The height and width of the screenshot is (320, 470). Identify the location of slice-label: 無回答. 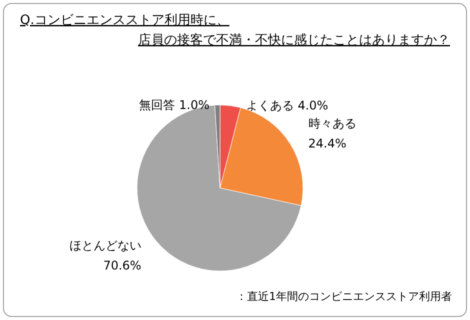
(159, 105).